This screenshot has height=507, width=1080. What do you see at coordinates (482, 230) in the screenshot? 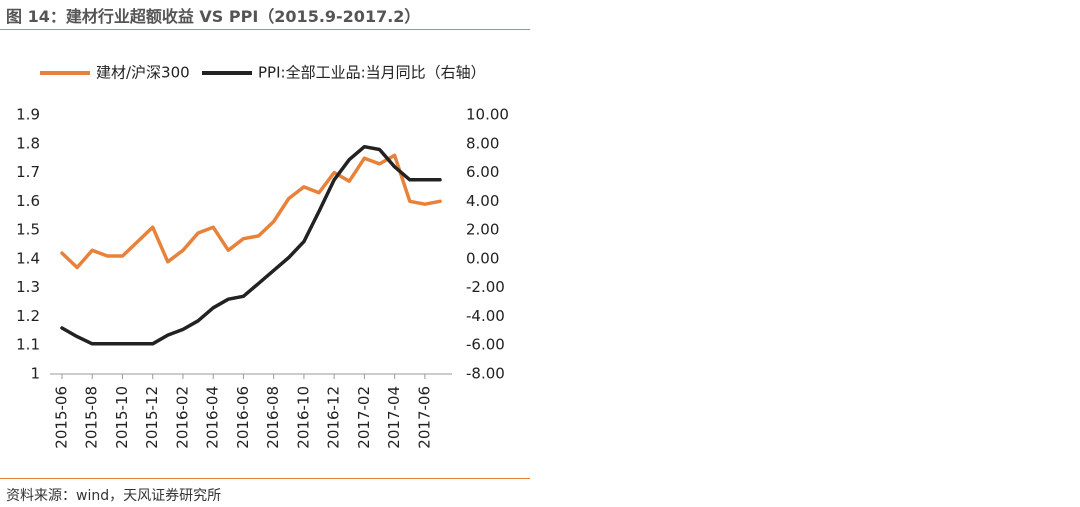
I see `y-right-tick-label: 2.00` at bounding box center [482, 230].